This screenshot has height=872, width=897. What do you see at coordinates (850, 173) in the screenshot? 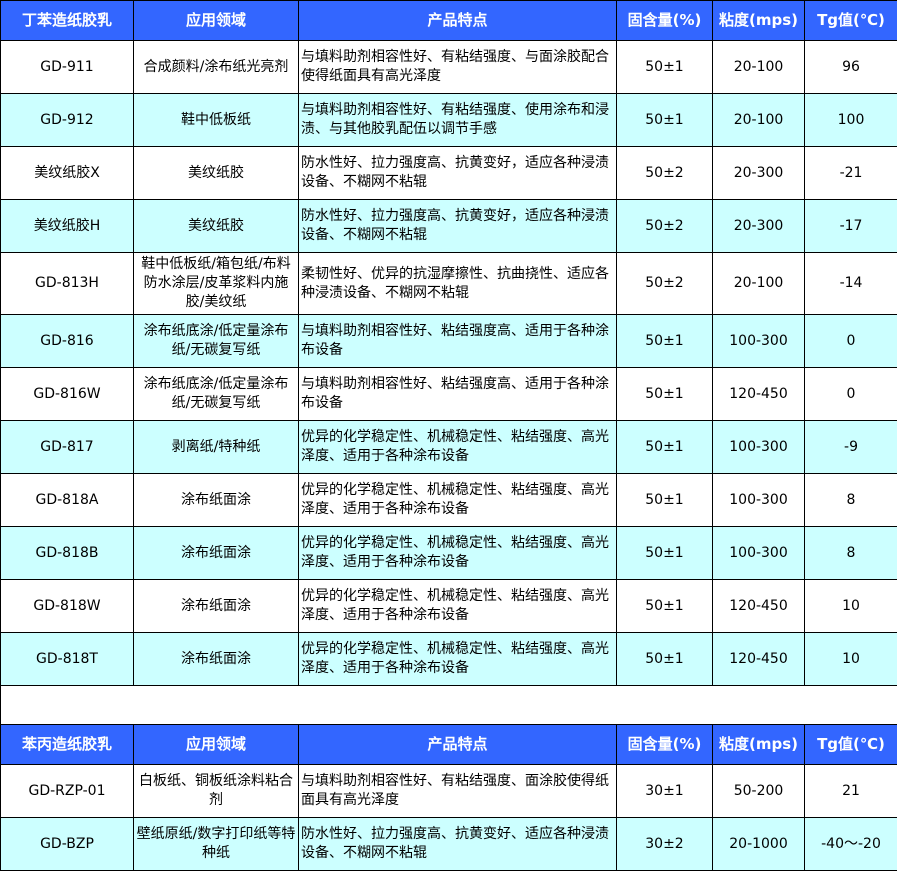
I see `cell-tg-value: -21` at bounding box center [850, 173].